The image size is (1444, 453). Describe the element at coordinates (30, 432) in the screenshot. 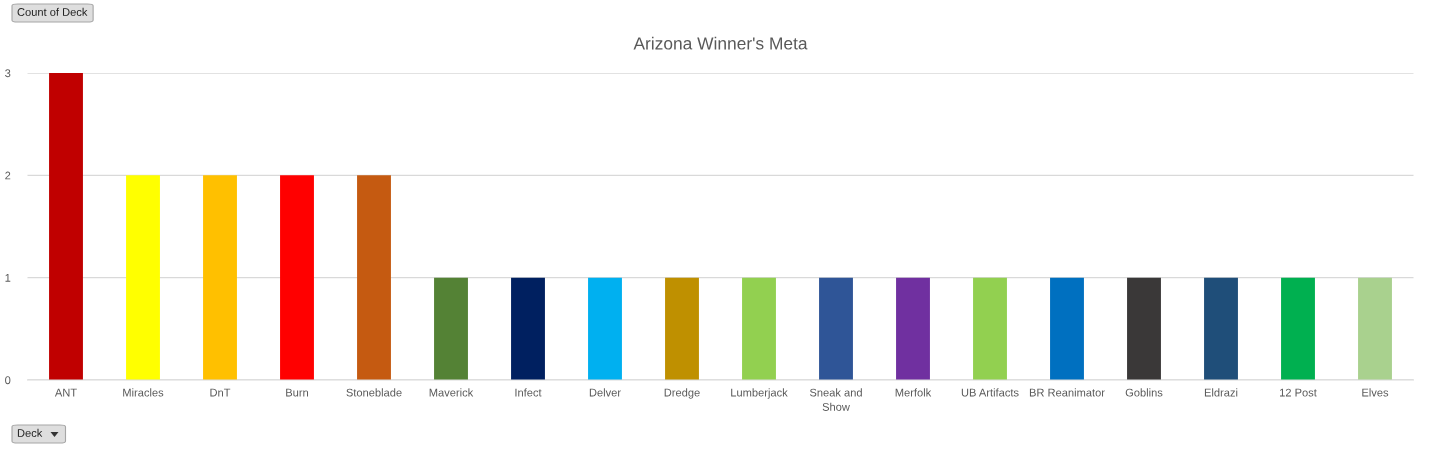

I see `x-axis-title: Deck` at that location.